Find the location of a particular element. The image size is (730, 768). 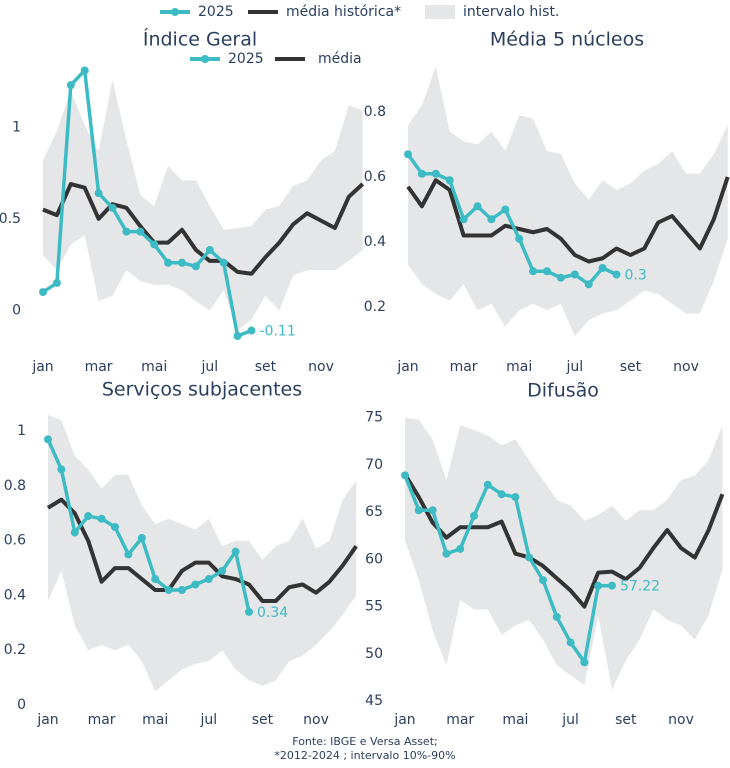

y-tick-label: 0.4 is located at coordinates (15, 595).